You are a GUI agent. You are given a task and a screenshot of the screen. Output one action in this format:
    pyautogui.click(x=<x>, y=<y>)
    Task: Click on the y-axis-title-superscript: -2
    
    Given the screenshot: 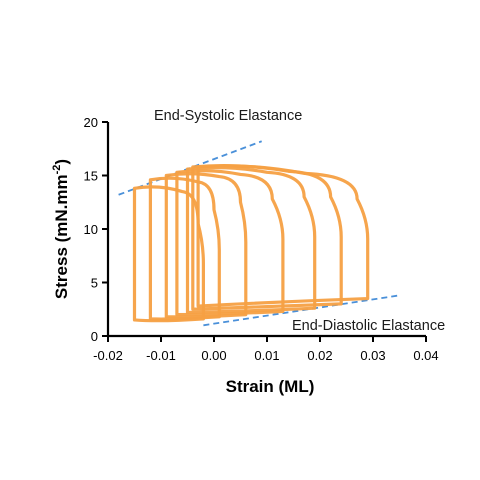 What is the action you would take?
    pyautogui.click(x=57, y=170)
    